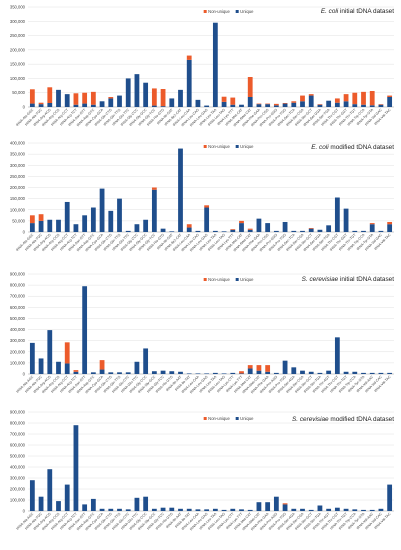  What do you see at coordinates (18, 198) in the screenshot?
I see `y-tick-label: 150,000` at bounding box center [18, 198].